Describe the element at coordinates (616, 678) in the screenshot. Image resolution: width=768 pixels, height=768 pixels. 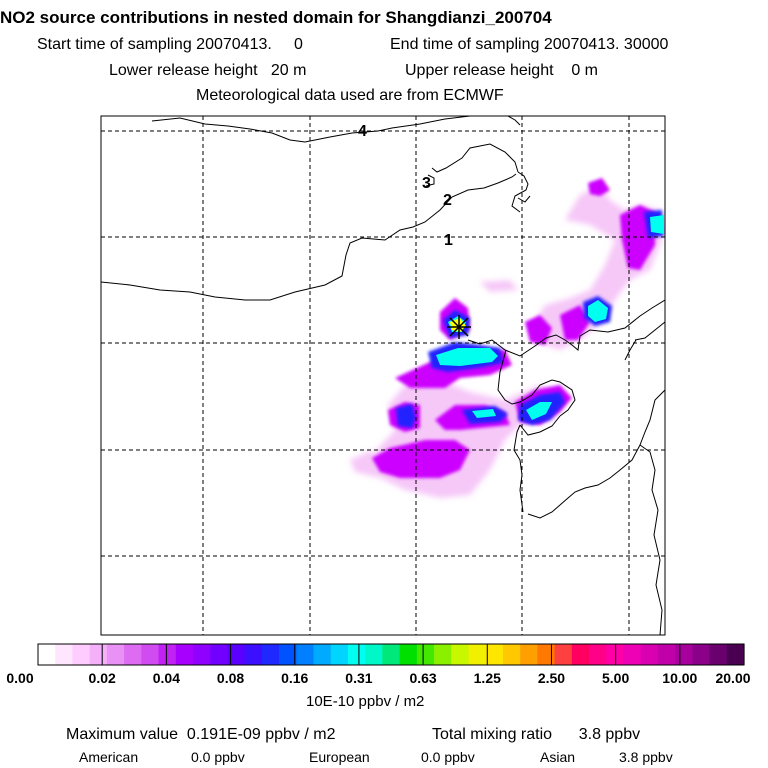
I see `colorbar-tick-label: 5.00` at that location.